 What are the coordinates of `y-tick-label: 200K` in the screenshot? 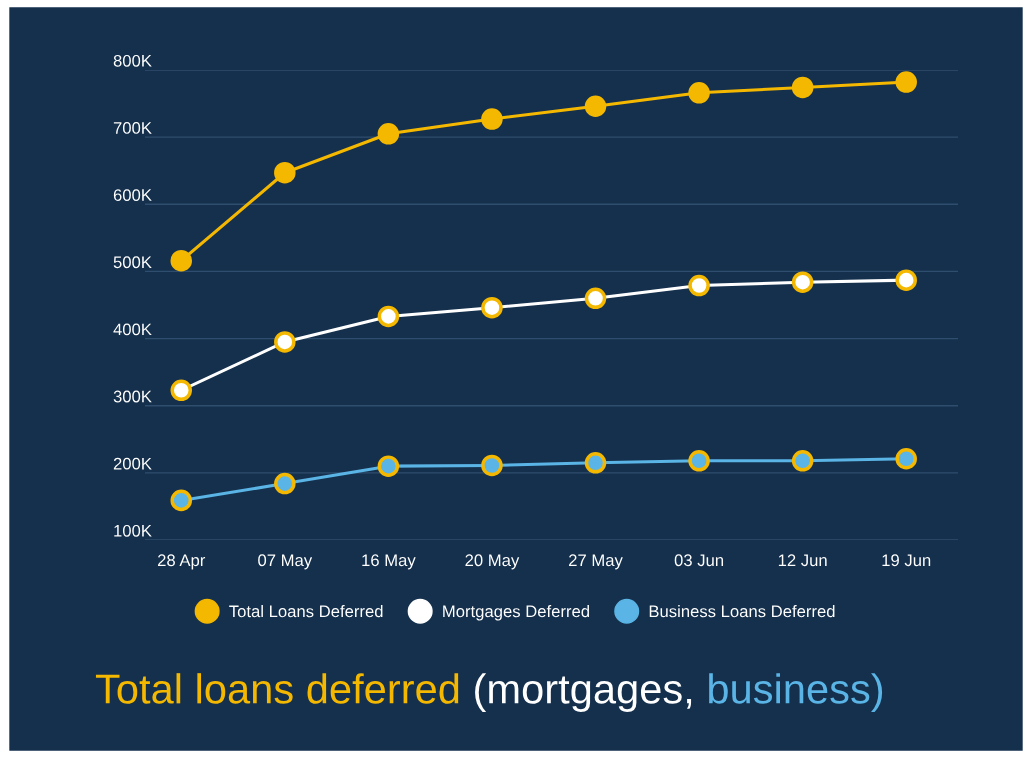 It's located at (132, 463).